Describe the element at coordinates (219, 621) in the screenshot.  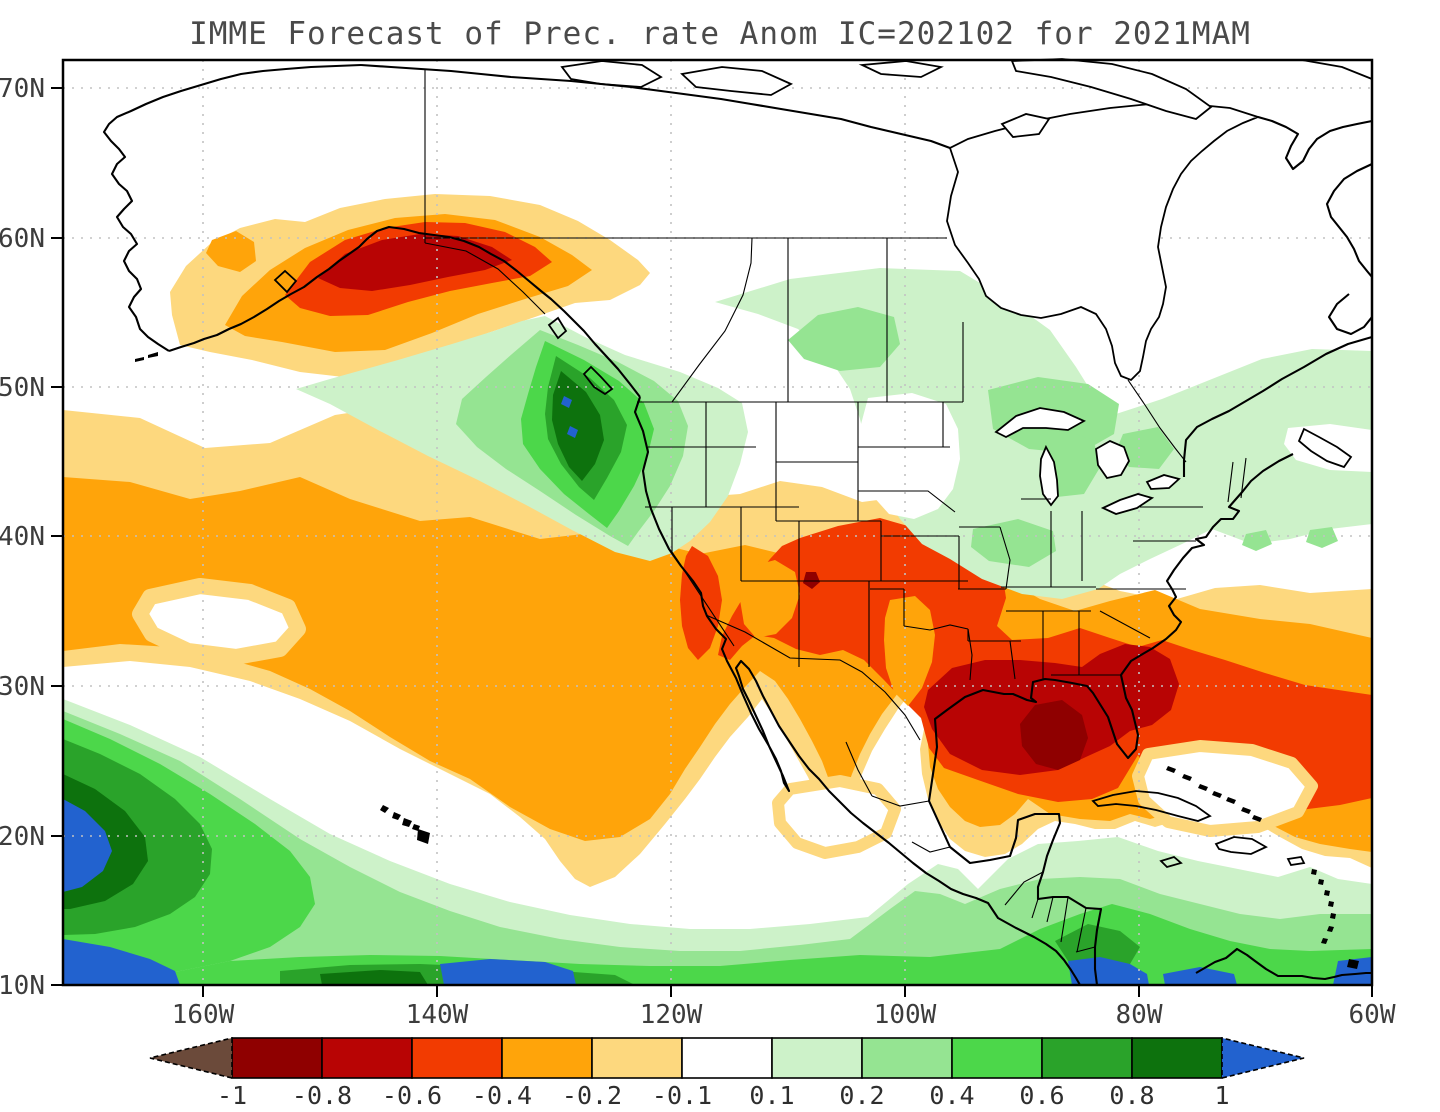
I see `white-pocket-pacific` at that location.